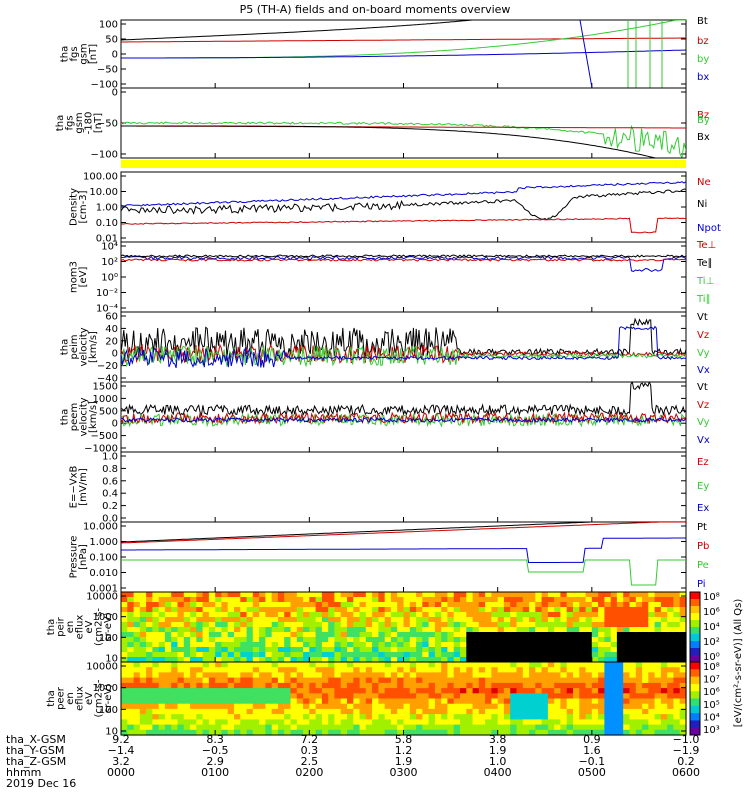 The image size is (750, 800). What do you see at coordinates (310, 761) in the screenshot?
I see `x-row-value: 2.5` at bounding box center [310, 761].